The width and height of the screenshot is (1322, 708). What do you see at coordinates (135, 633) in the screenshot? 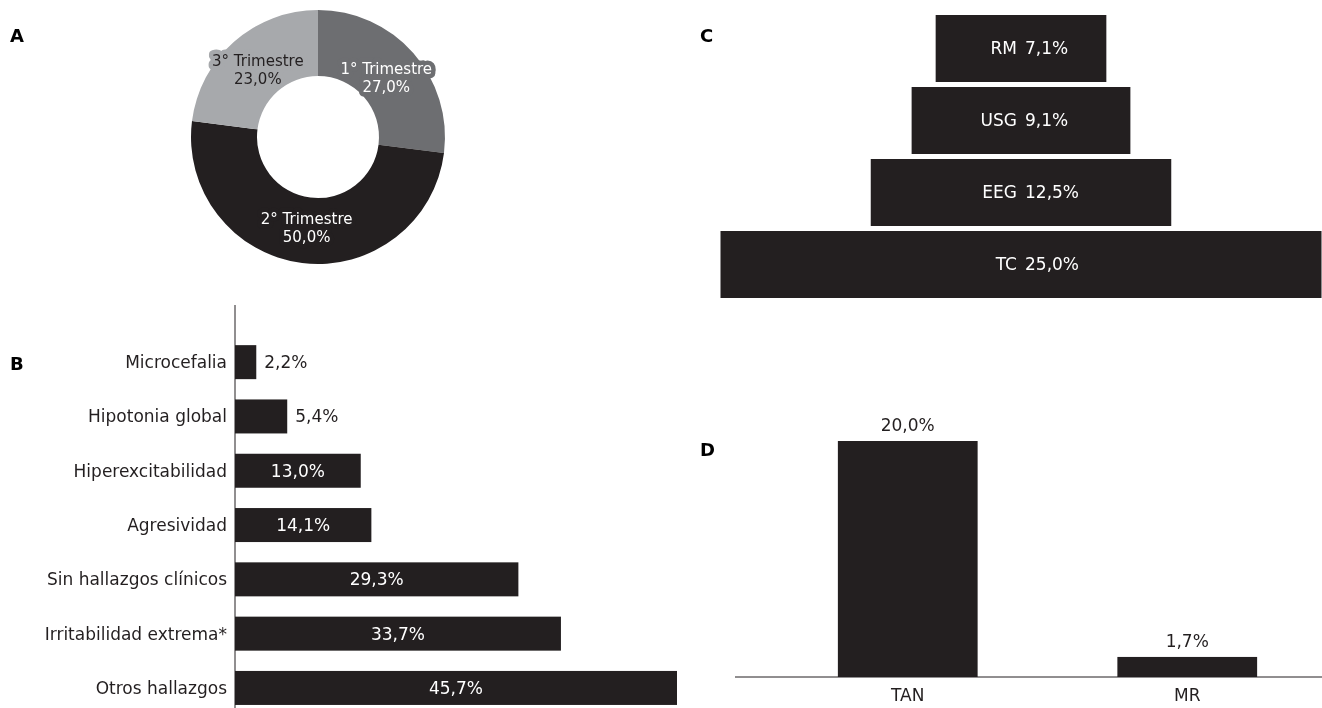
I see `y-tick-label: Irritabilidad extrema*` at bounding box center [135, 633].